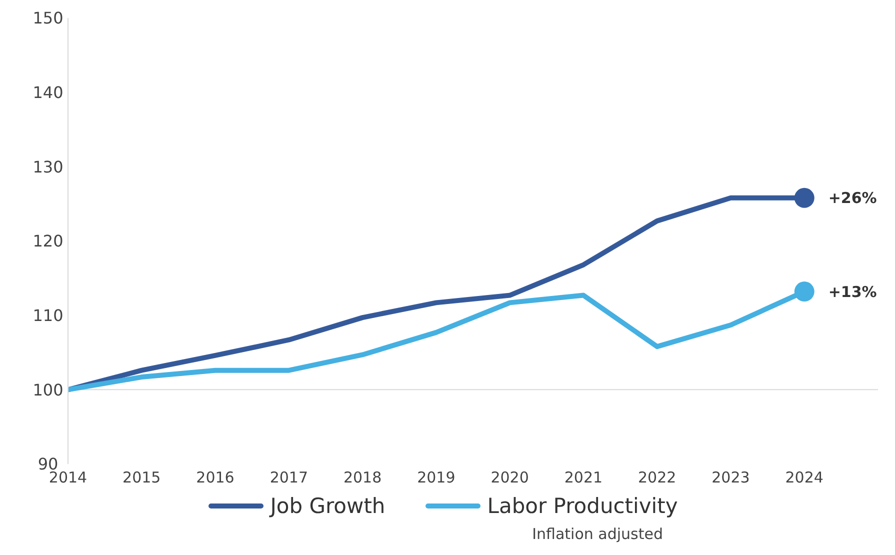 This screenshot has width=895, height=555. Describe the element at coordinates (68, 477) in the screenshot. I see `x-tick-label: 2014` at that location.